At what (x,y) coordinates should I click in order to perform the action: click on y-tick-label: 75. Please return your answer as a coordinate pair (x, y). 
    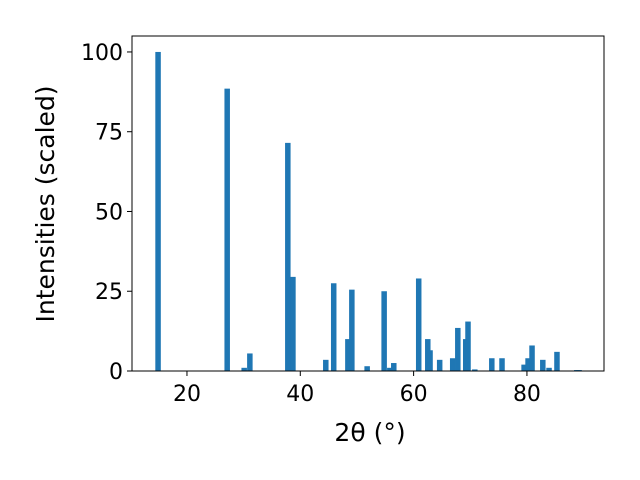
    Looking at the image, I should click on (109, 133).